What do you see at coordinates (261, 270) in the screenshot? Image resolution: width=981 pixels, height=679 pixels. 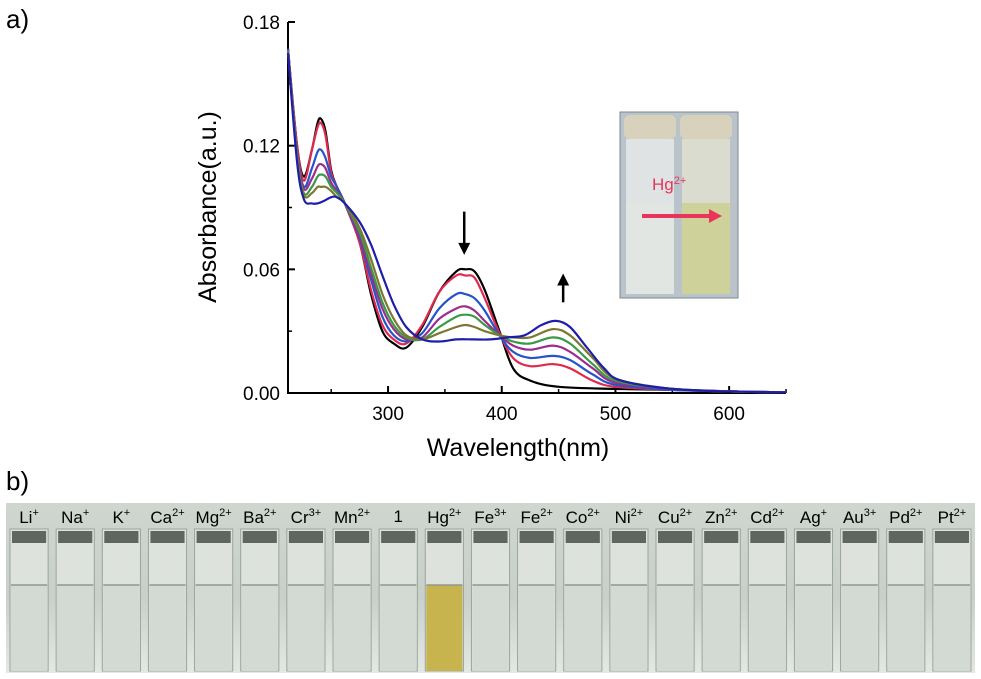 I see `y-tick-label: 0.06` at bounding box center [261, 270].